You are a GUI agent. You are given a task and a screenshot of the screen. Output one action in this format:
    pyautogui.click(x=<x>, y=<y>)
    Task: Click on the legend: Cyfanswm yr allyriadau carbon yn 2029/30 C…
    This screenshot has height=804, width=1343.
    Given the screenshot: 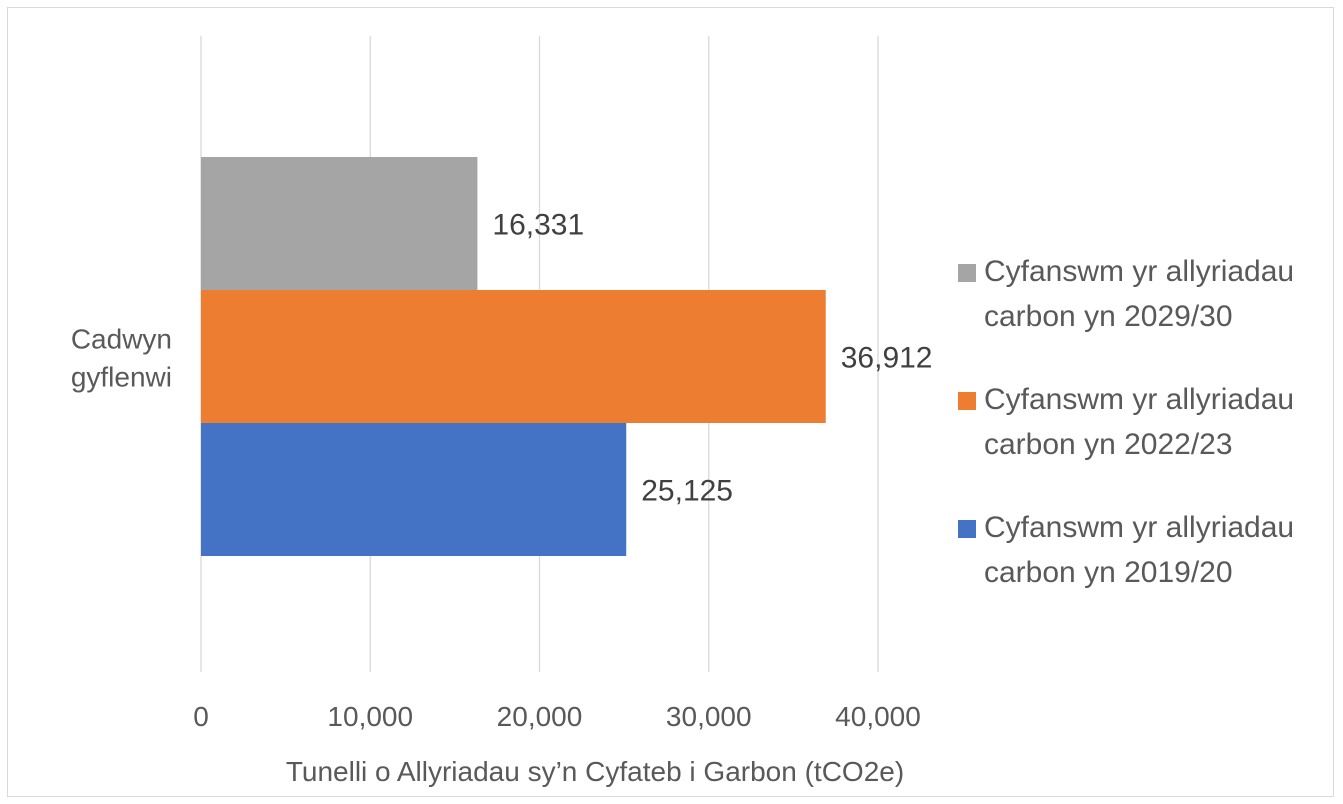 What is the action you would take?
    pyautogui.click(x=1126, y=422)
    